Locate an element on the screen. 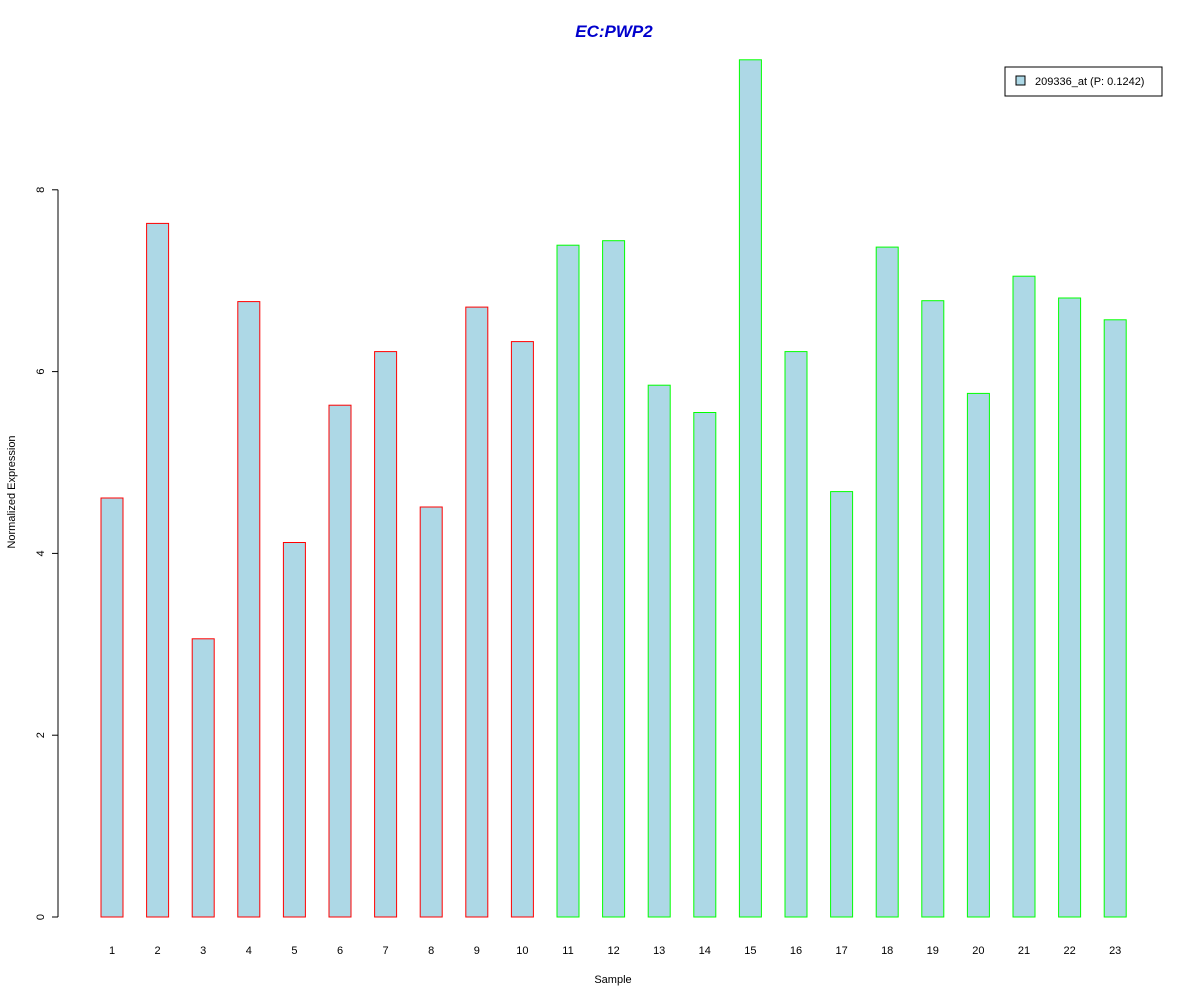  legend-swatch is located at coordinates (1020, 80).